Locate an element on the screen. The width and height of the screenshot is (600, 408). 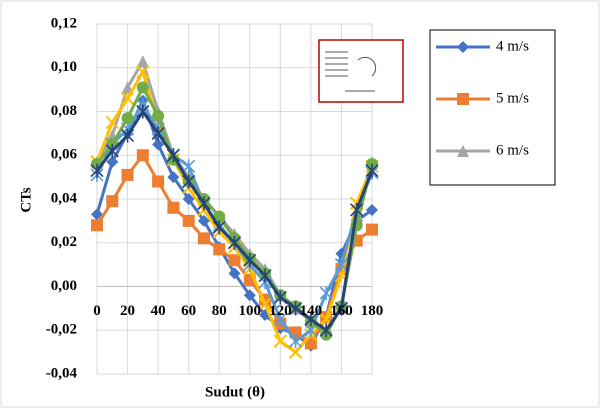
legend-label: 5 m/s is located at coordinates (512, 98).